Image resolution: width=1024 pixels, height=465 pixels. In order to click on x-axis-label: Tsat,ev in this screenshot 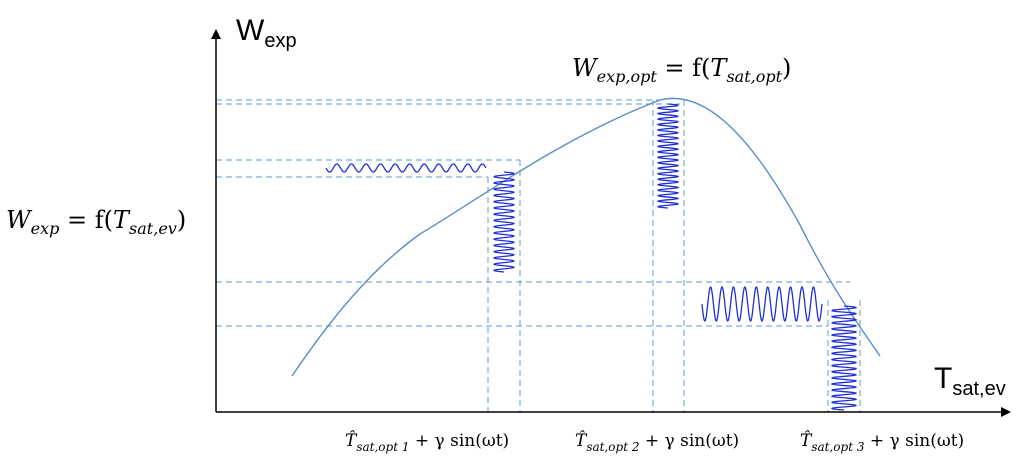, I will do `click(970, 381)`.